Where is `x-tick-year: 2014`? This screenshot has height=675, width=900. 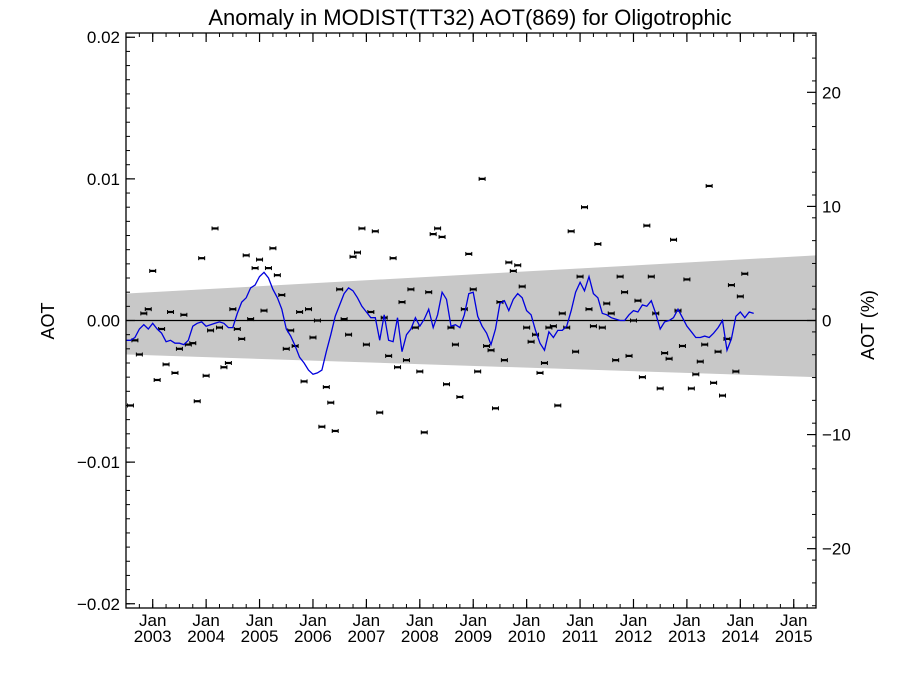 x-tick-year: 2014 is located at coordinates (740, 636).